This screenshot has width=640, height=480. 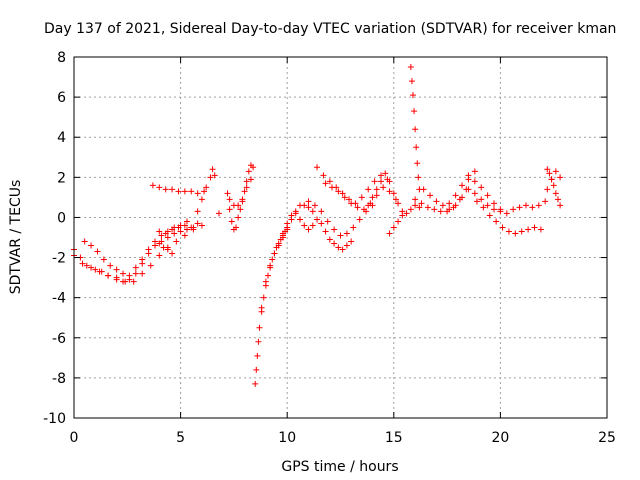 What do you see at coordinates (607, 438) in the screenshot?
I see `x-tick-label: 25` at bounding box center [607, 438].